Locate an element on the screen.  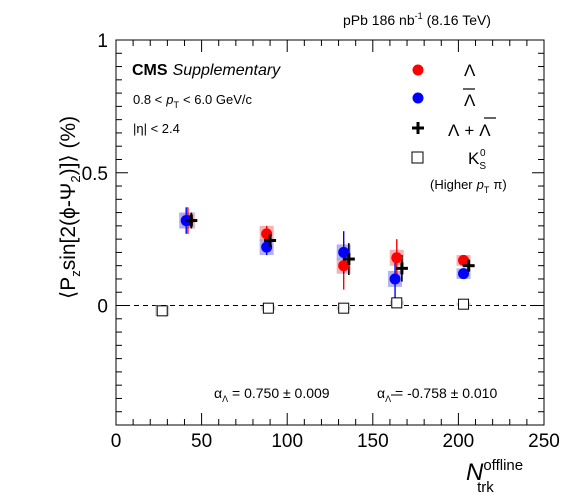
legend-combined-plus: + is located at coordinates (469, 130).